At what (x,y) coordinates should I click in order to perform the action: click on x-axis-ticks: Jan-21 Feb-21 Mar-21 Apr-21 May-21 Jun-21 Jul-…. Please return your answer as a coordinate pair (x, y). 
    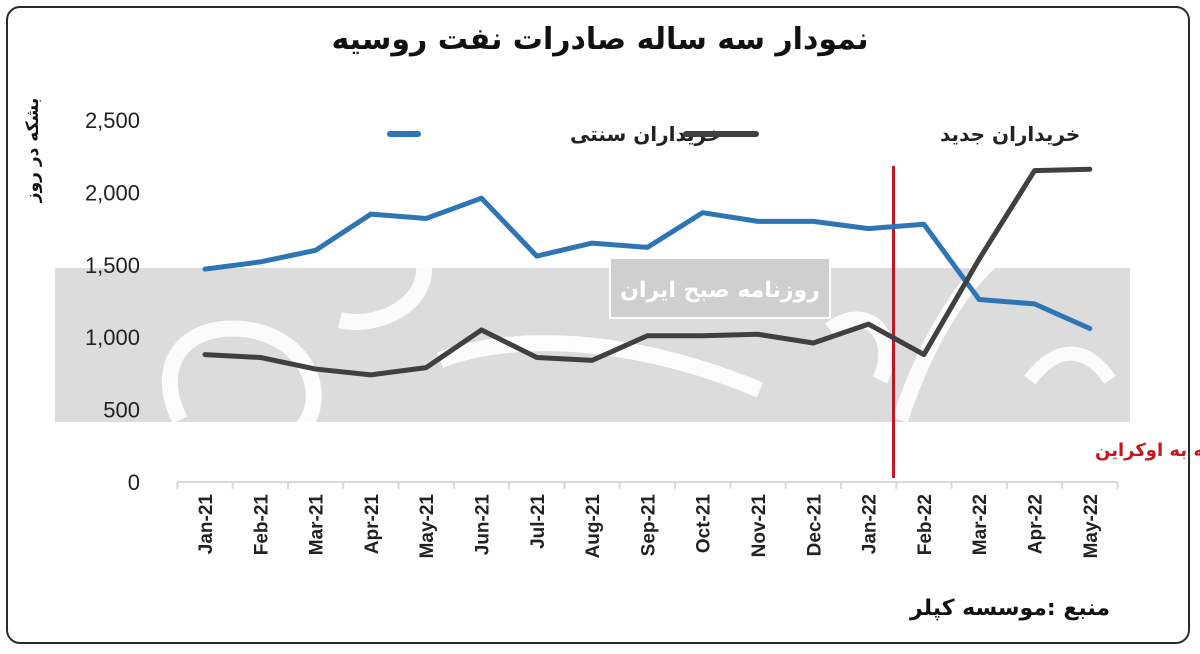
    Looking at the image, I should click on (649, 526).